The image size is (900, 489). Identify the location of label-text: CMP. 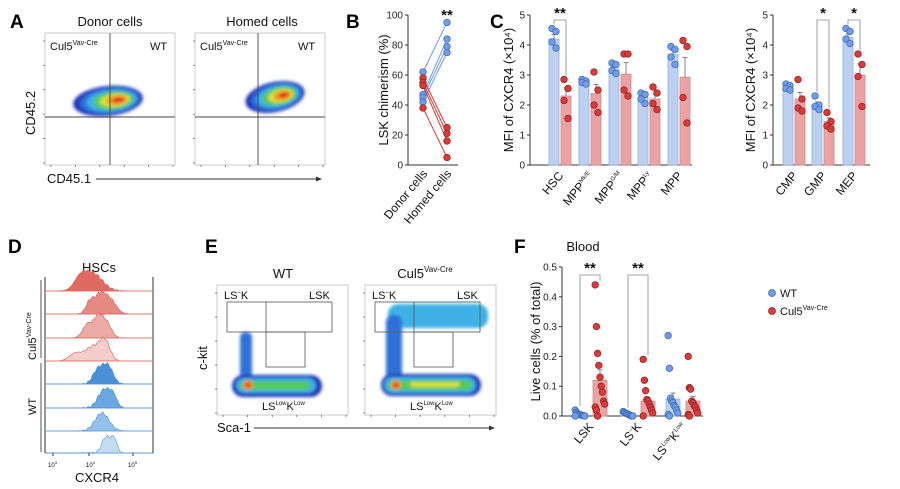
(786, 183).